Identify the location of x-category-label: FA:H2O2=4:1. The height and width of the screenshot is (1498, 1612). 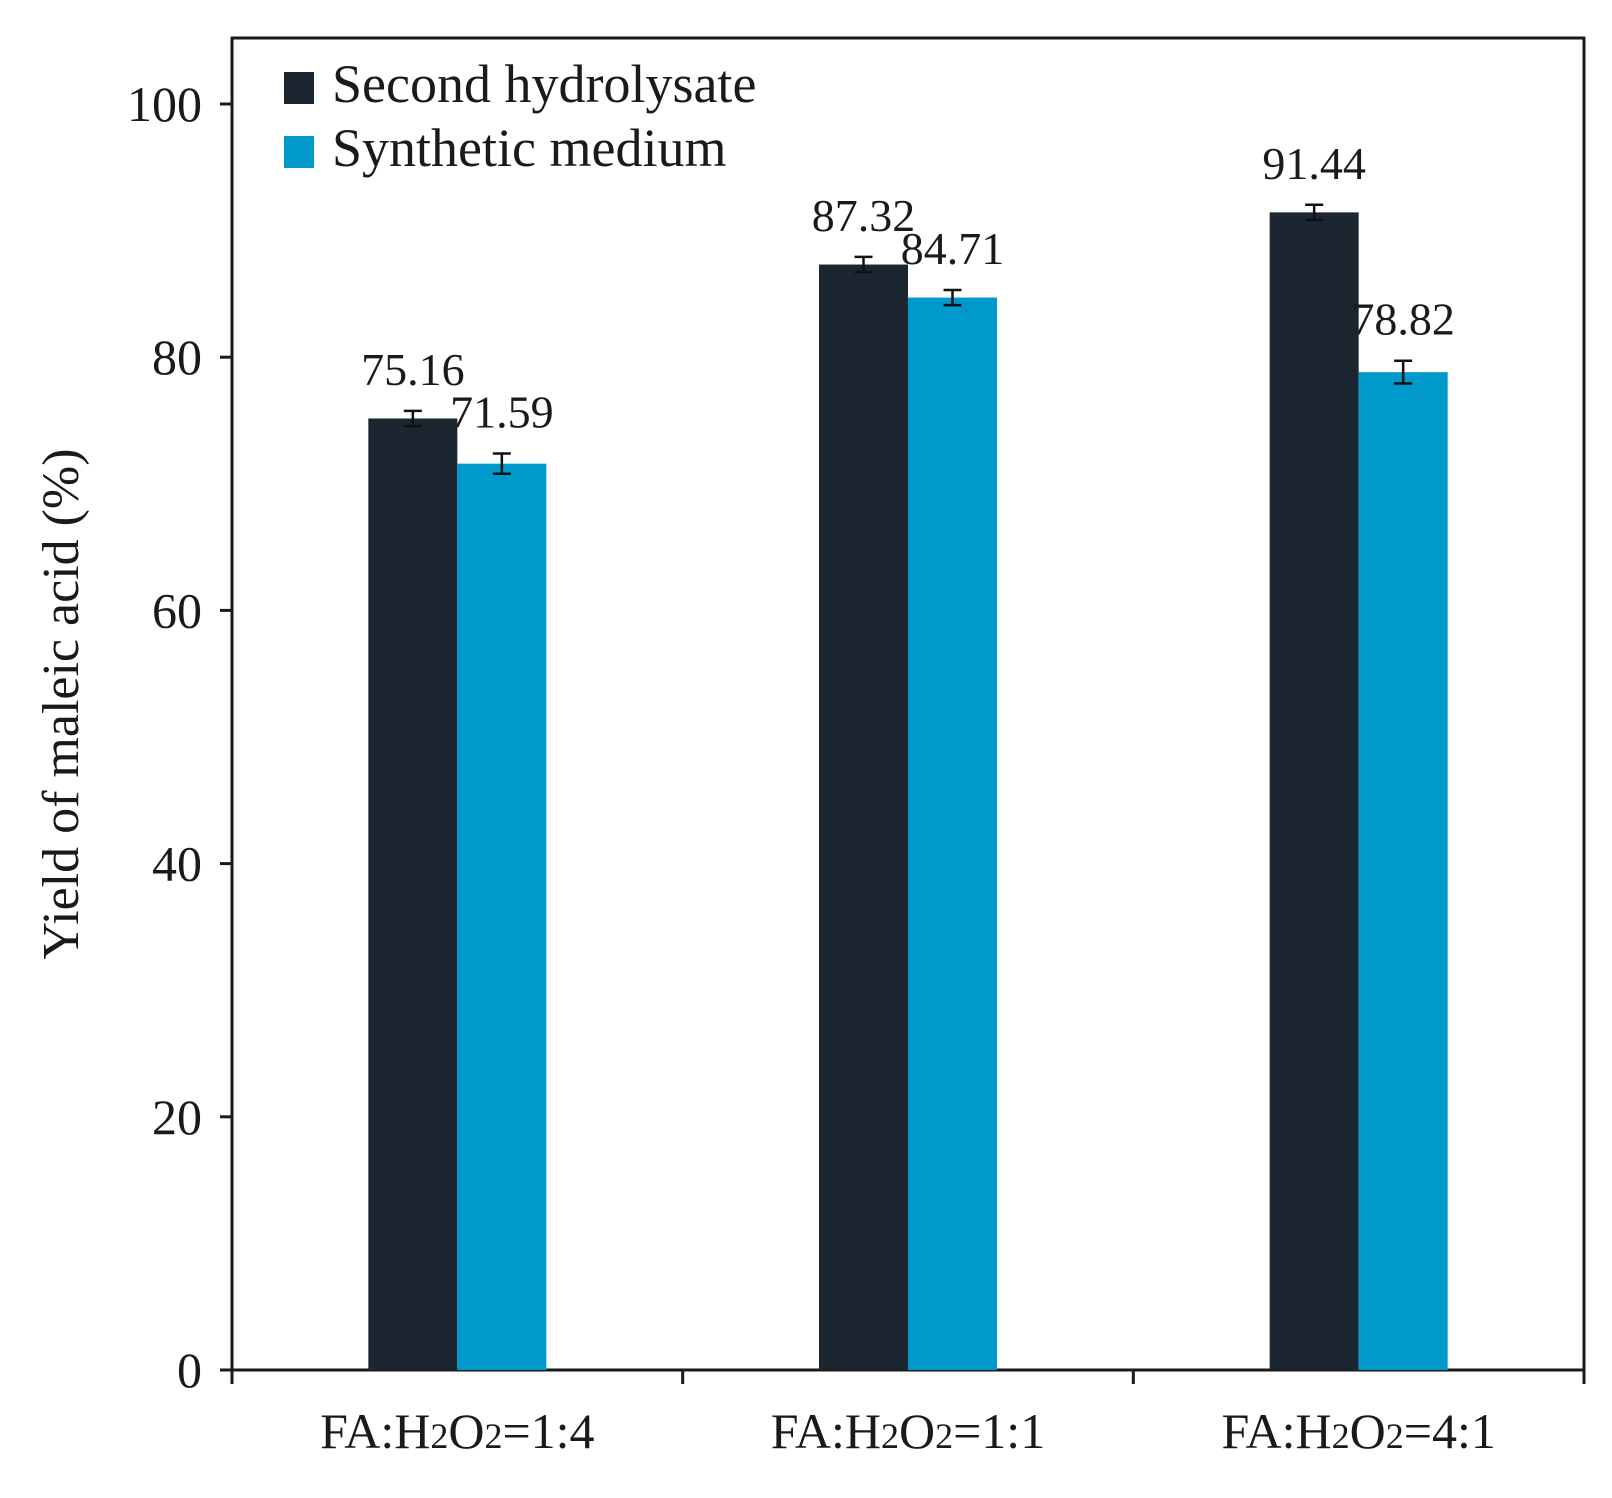
(1358, 1431).